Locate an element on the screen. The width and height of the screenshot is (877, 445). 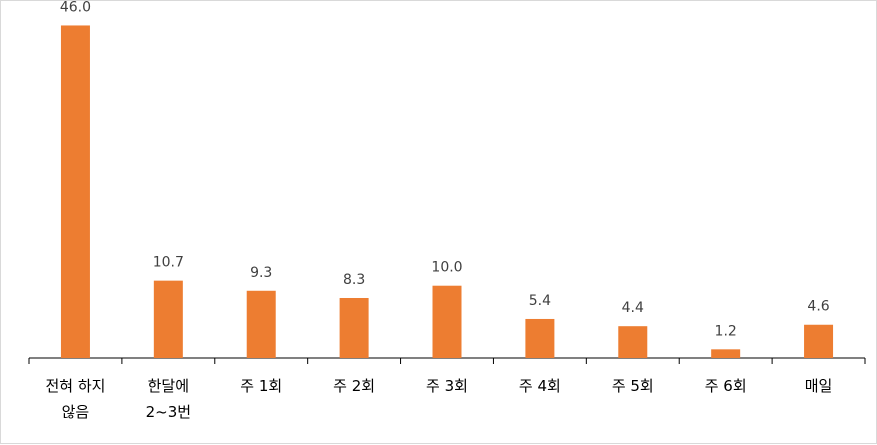
data-label: 4.4 is located at coordinates (633, 308).